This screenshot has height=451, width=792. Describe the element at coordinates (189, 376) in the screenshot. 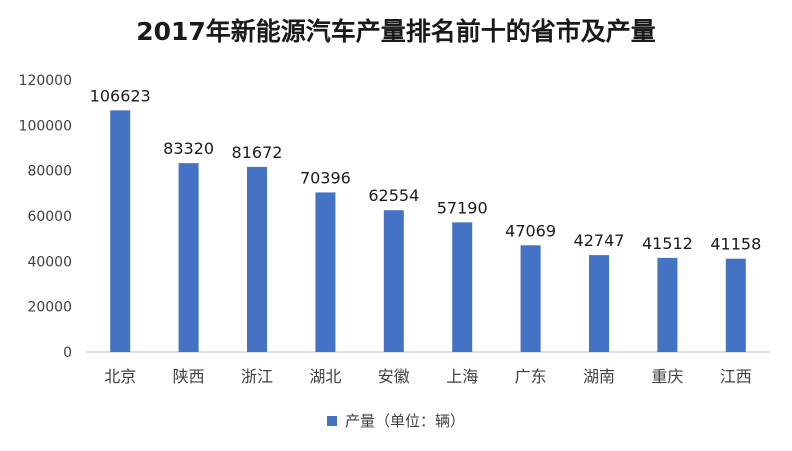

I see `x-tick-label: 陕西` at that location.